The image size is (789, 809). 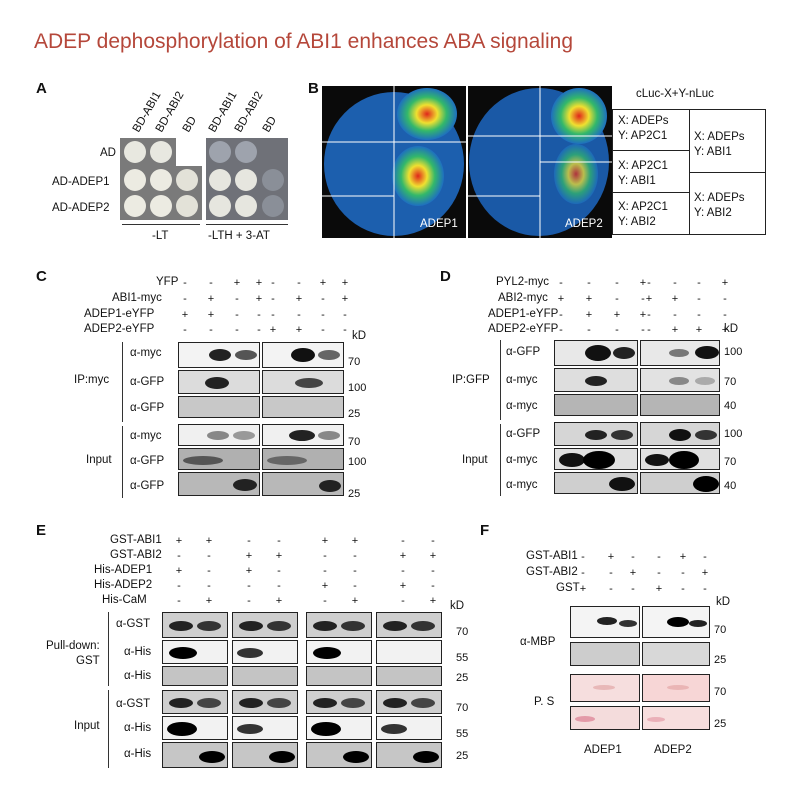 I want to click on panel-d-label: D, so click(x=445, y=276).